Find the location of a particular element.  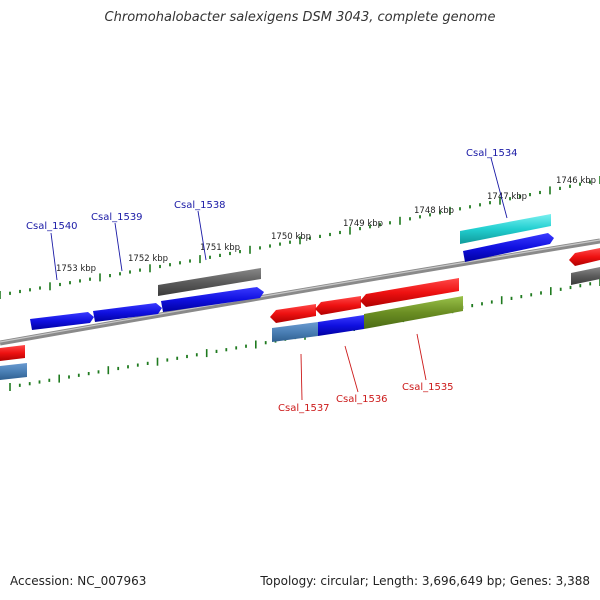

accession-text: Accession: NC_007963 is located at coordinates (78, 581).